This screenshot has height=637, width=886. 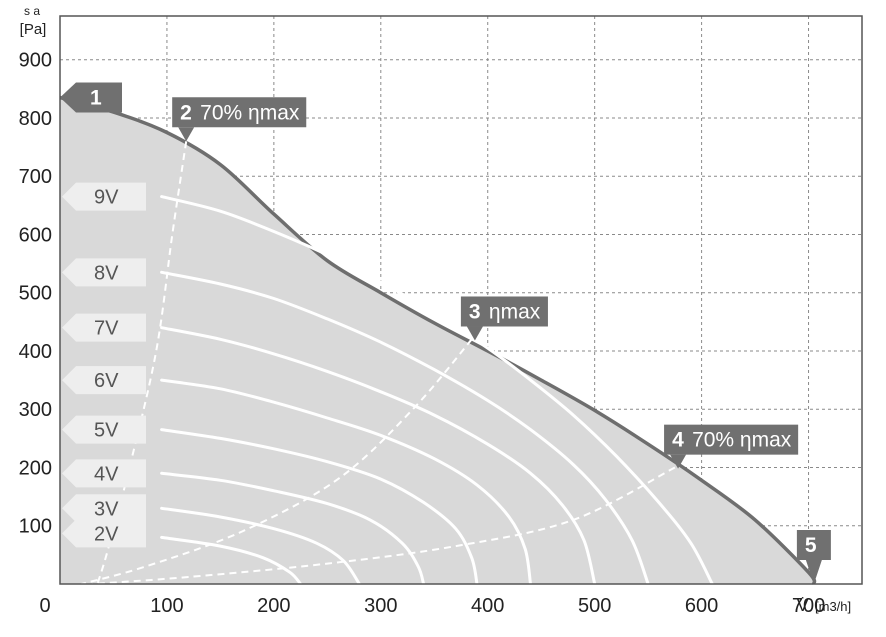 I want to click on x-tick-label: 700, so click(x=808, y=606).